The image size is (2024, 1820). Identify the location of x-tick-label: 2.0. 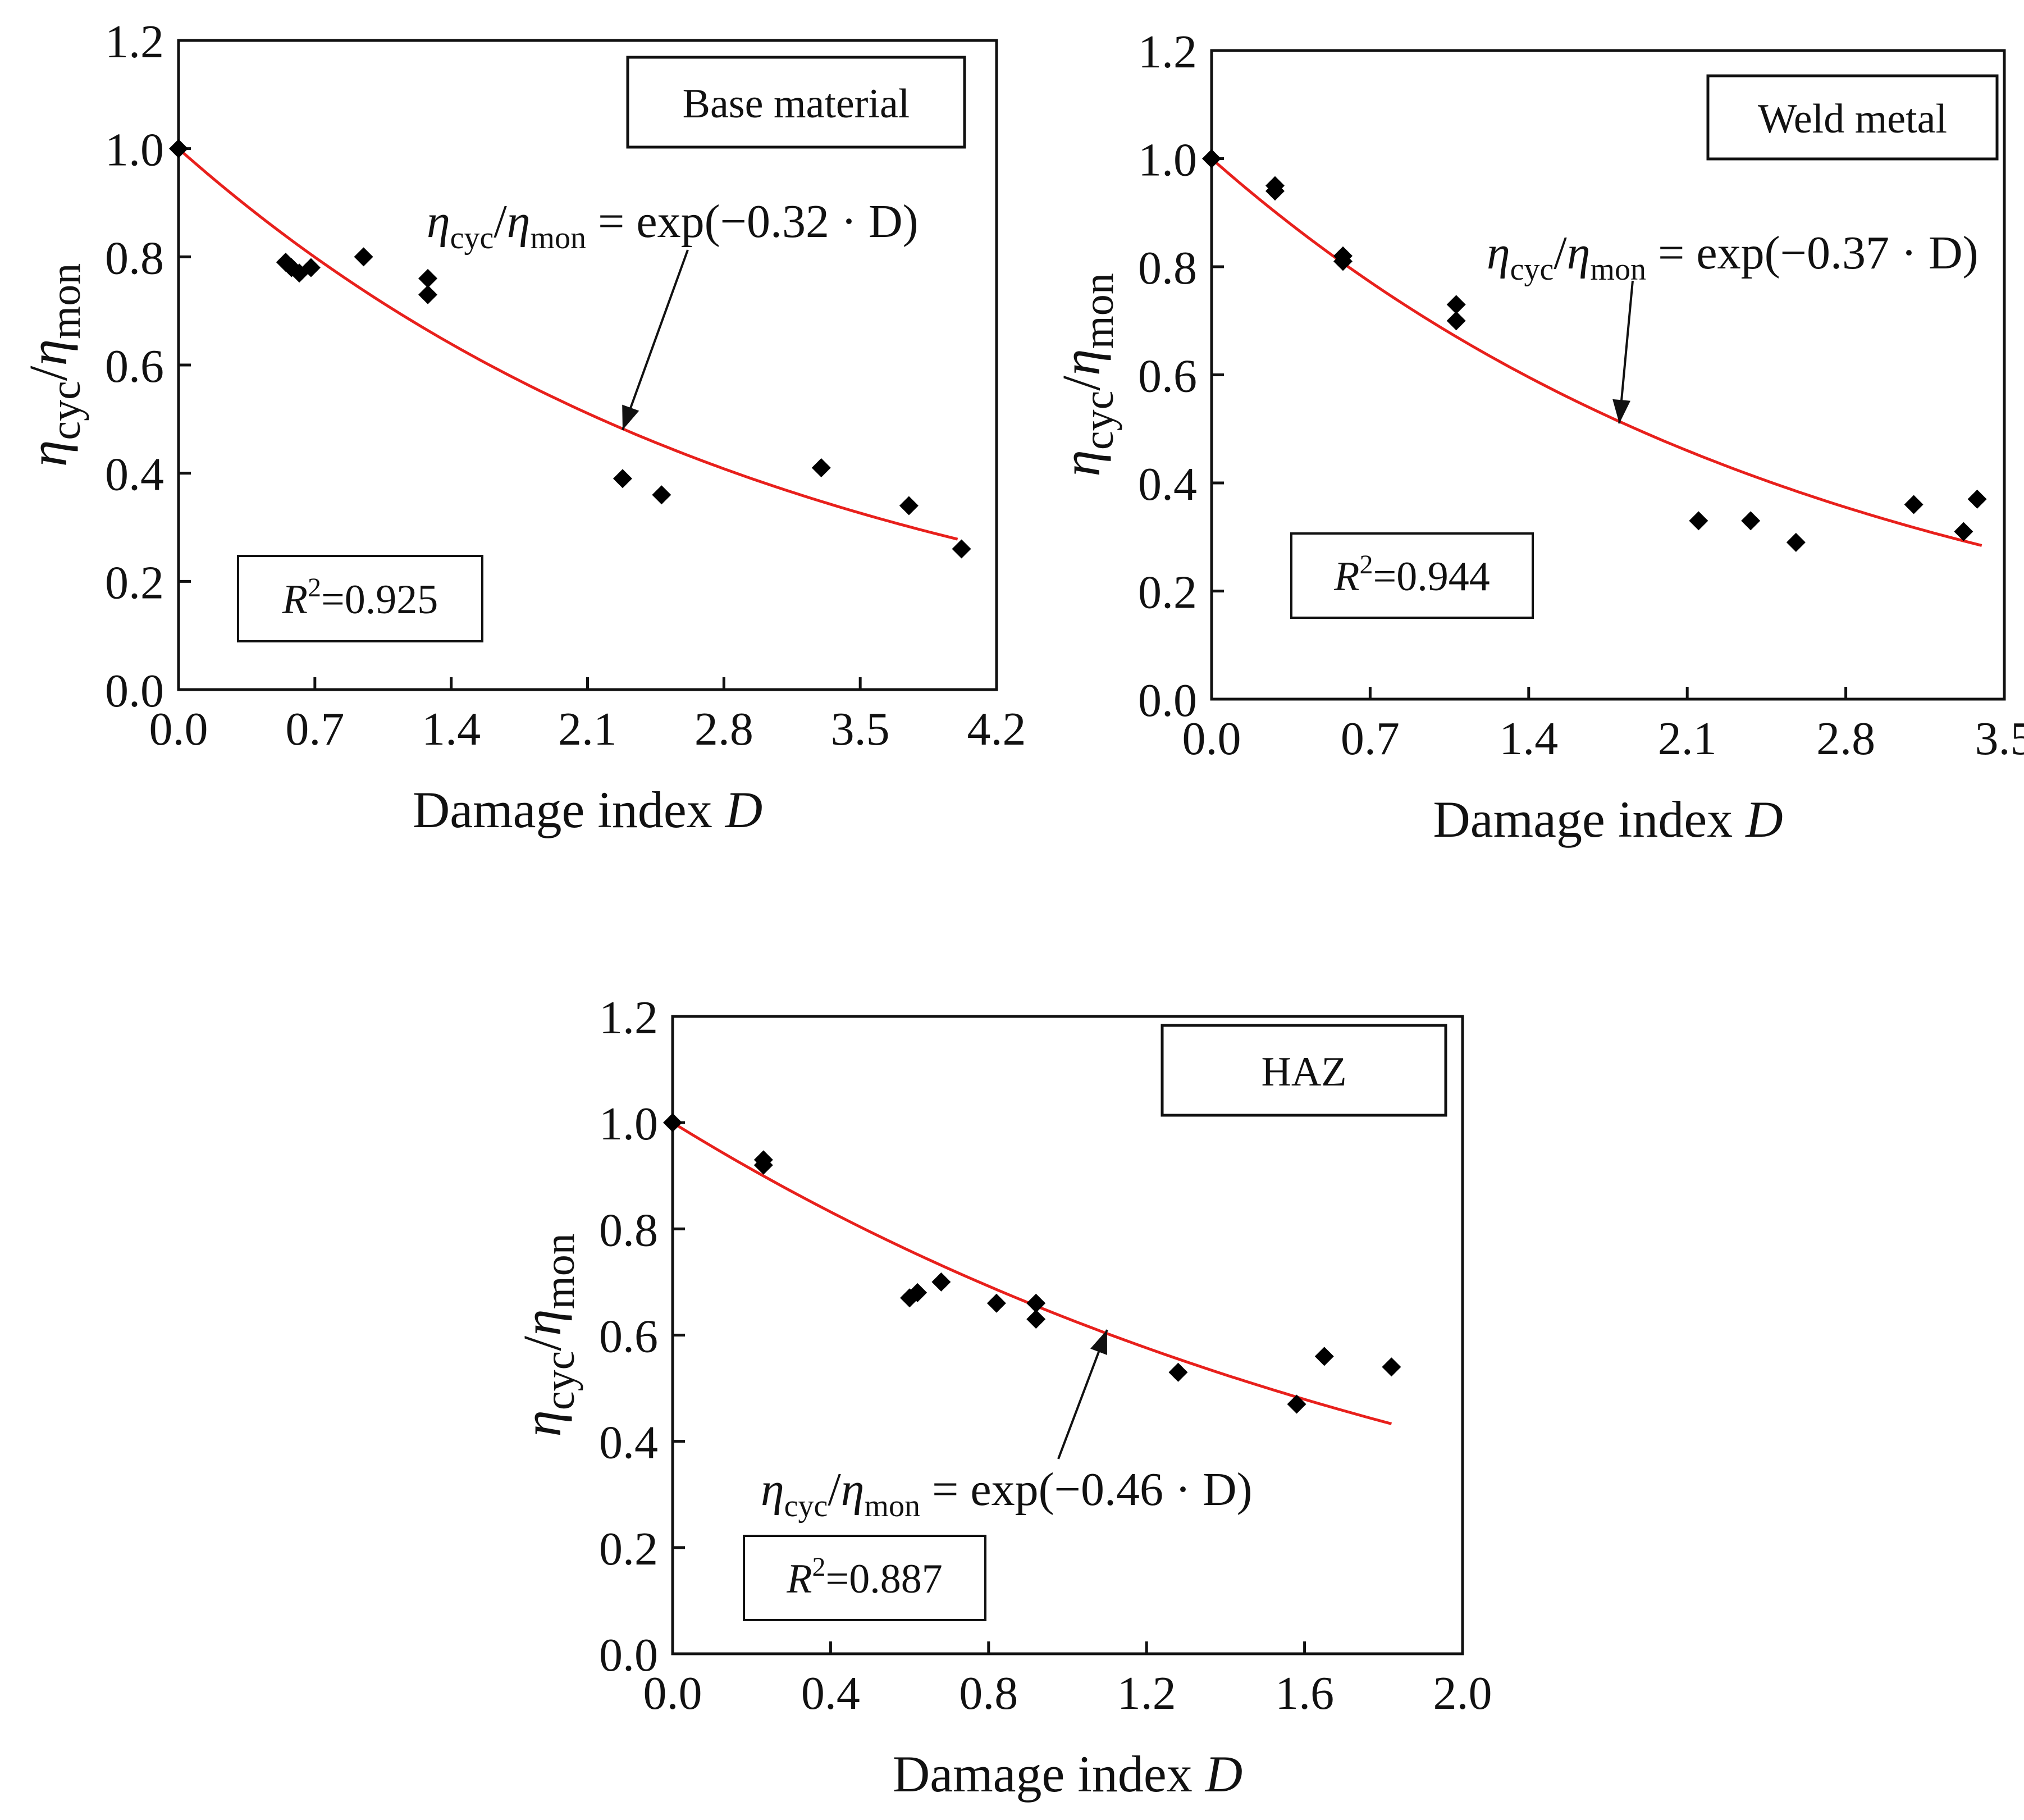
(1462, 1693).